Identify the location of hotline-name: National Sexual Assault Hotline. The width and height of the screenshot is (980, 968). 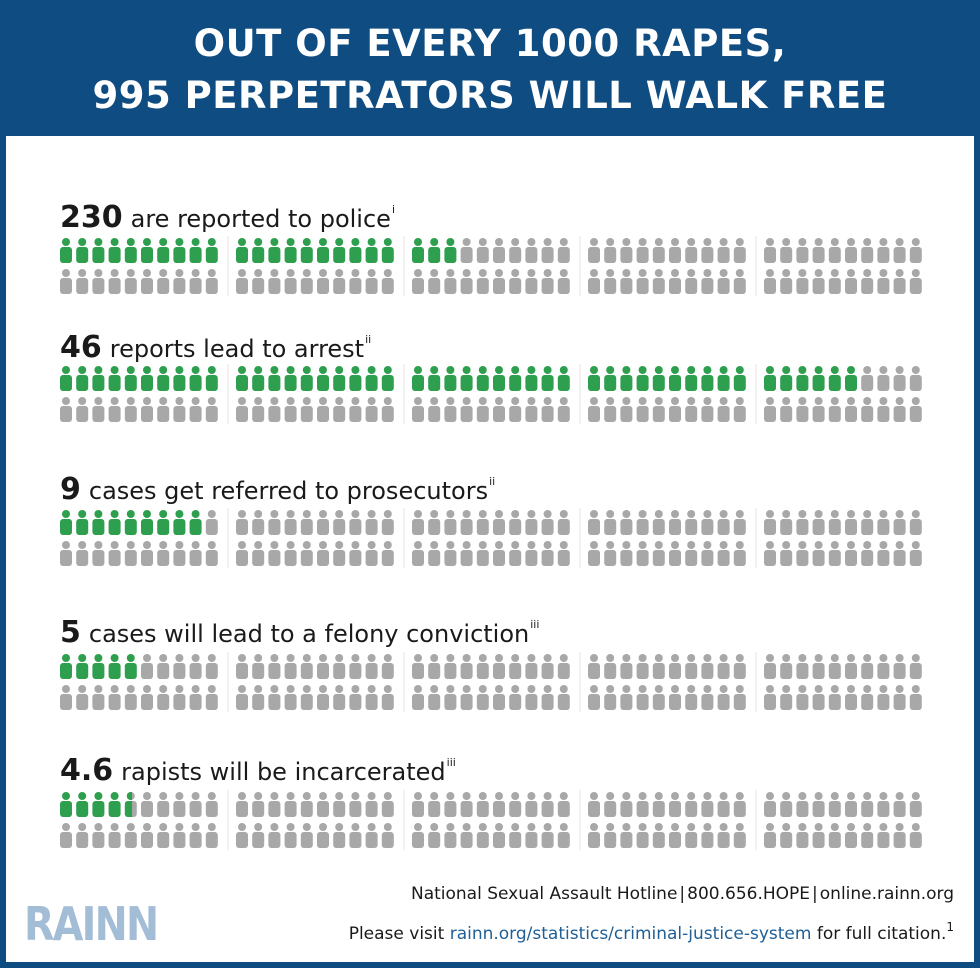
(544, 894).